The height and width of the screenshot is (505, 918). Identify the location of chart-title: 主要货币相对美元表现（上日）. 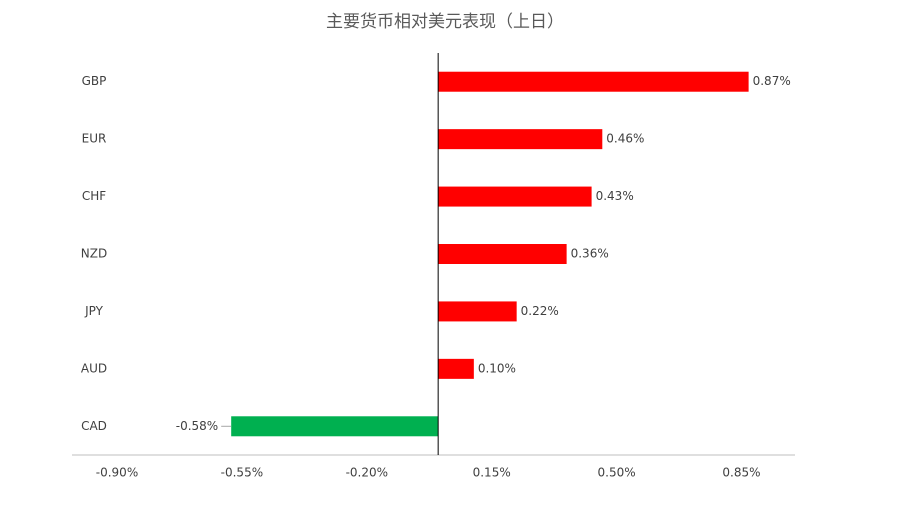
(445, 22).